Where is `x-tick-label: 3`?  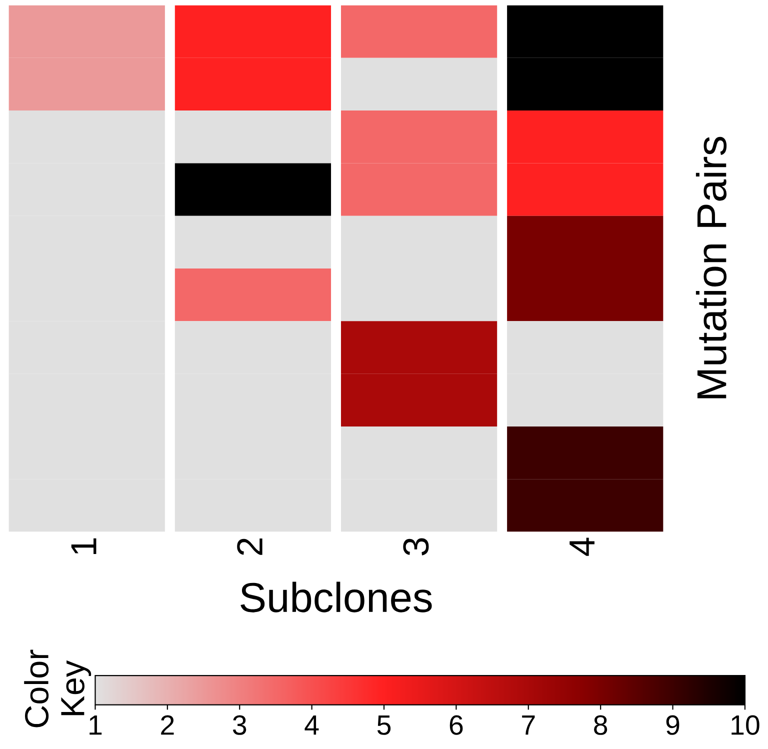
x-tick-label: 3 is located at coordinates (416, 547).